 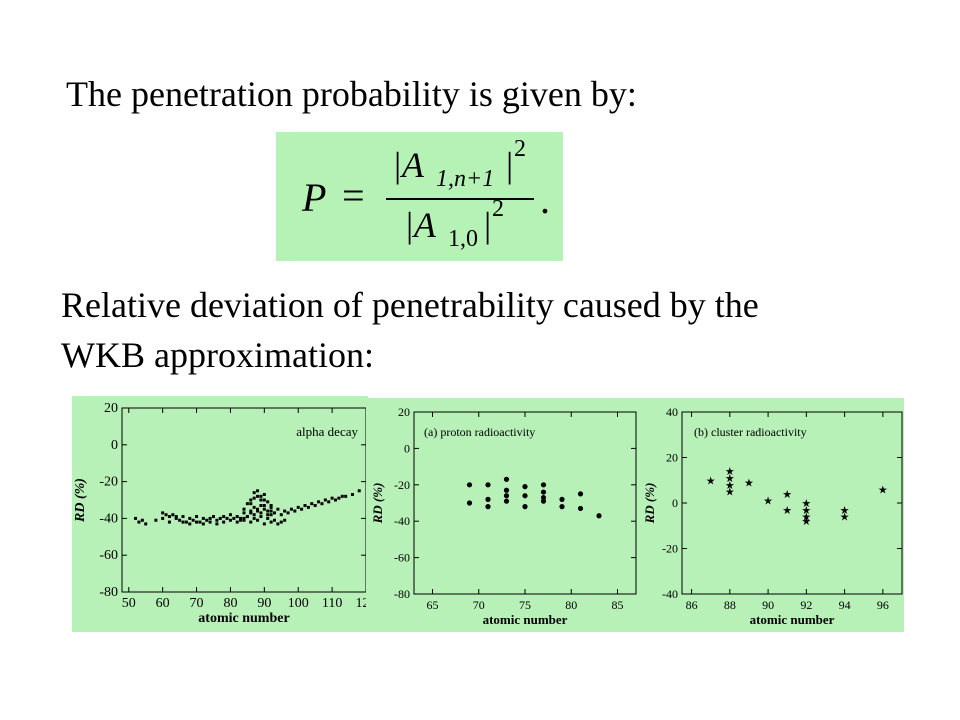 What do you see at coordinates (419, 196) in the screenshot?
I see `formula-box: P = |A 1,n+1 | 2 |A 1,0 | 2 .` at bounding box center [419, 196].